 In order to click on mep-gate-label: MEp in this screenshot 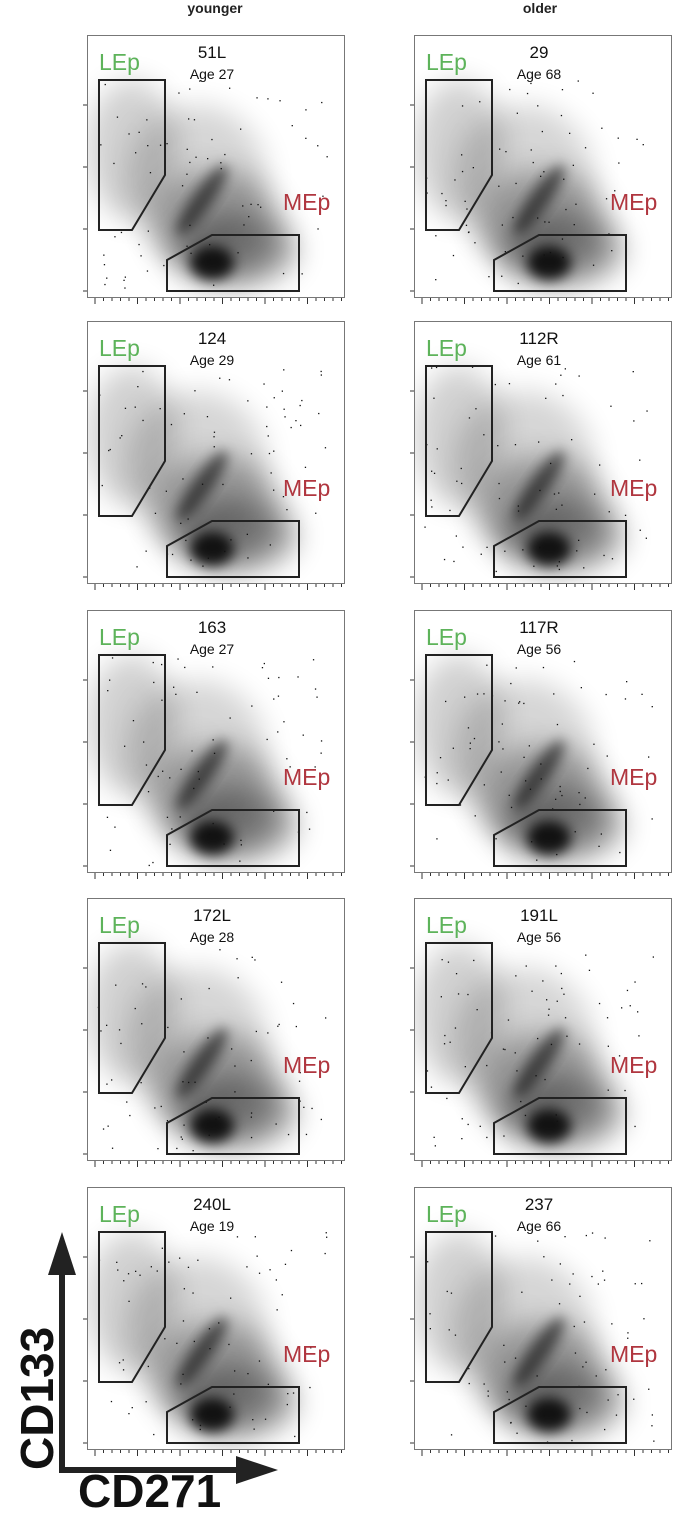, I will do `click(307, 488)`.